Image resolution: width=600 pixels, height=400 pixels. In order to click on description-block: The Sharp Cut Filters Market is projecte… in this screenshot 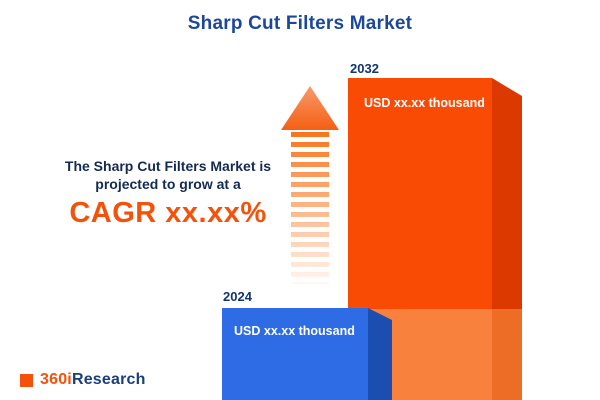, I will do `click(168, 193)`.